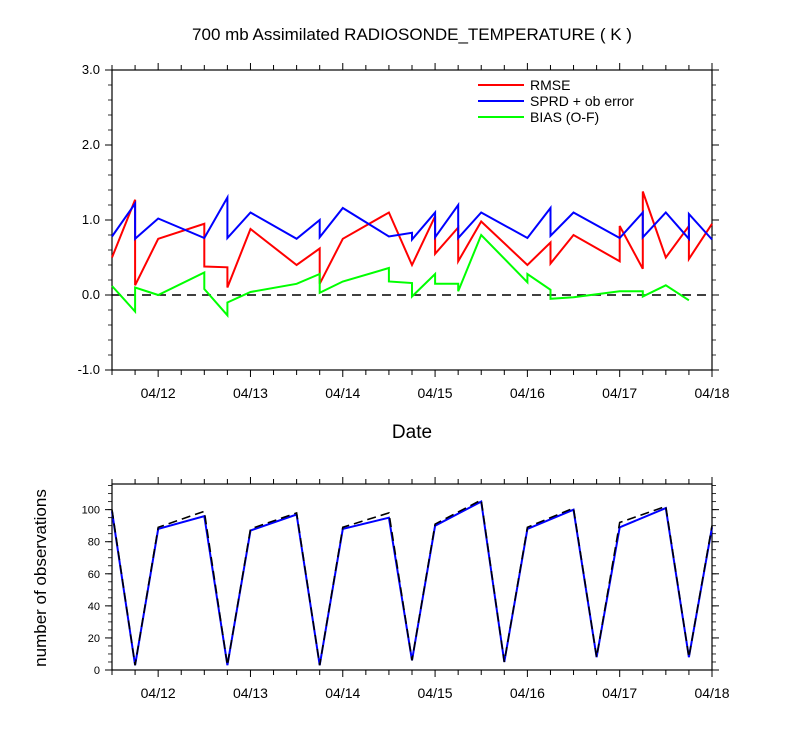  What do you see at coordinates (564, 117) in the screenshot?
I see `legend-label: BIAS (O-F)` at bounding box center [564, 117].